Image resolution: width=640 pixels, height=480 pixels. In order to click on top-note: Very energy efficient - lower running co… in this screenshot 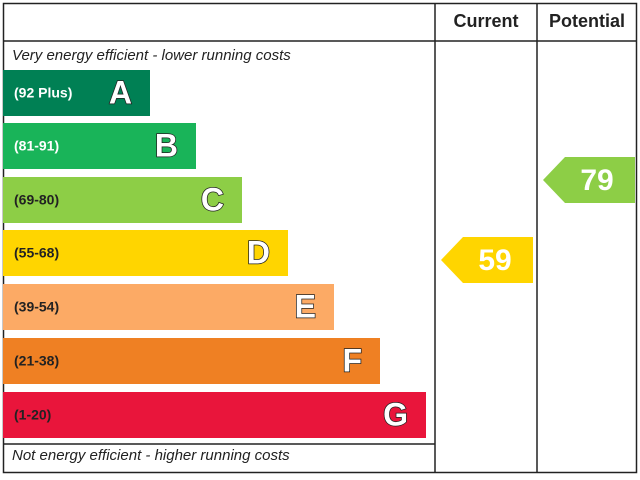, I will do `click(151, 55)`.